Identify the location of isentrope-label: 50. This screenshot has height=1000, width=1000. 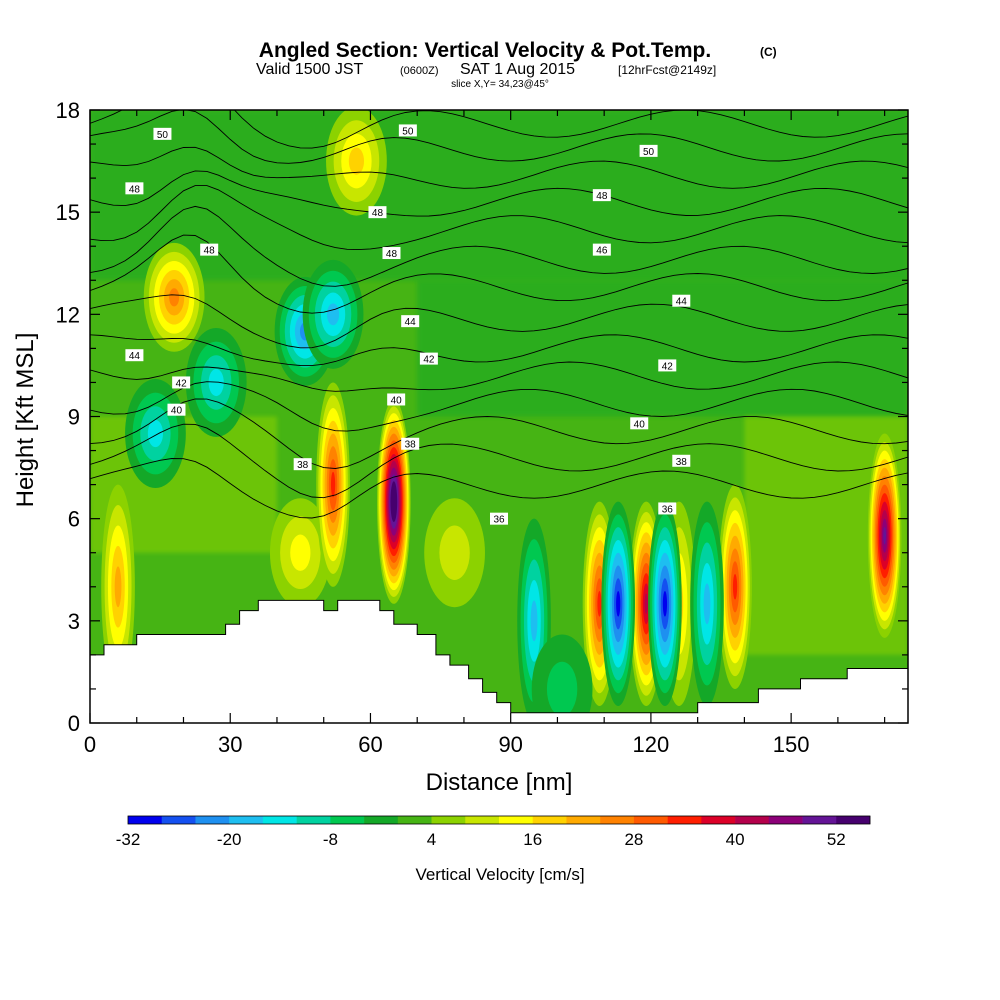
(648, 151).